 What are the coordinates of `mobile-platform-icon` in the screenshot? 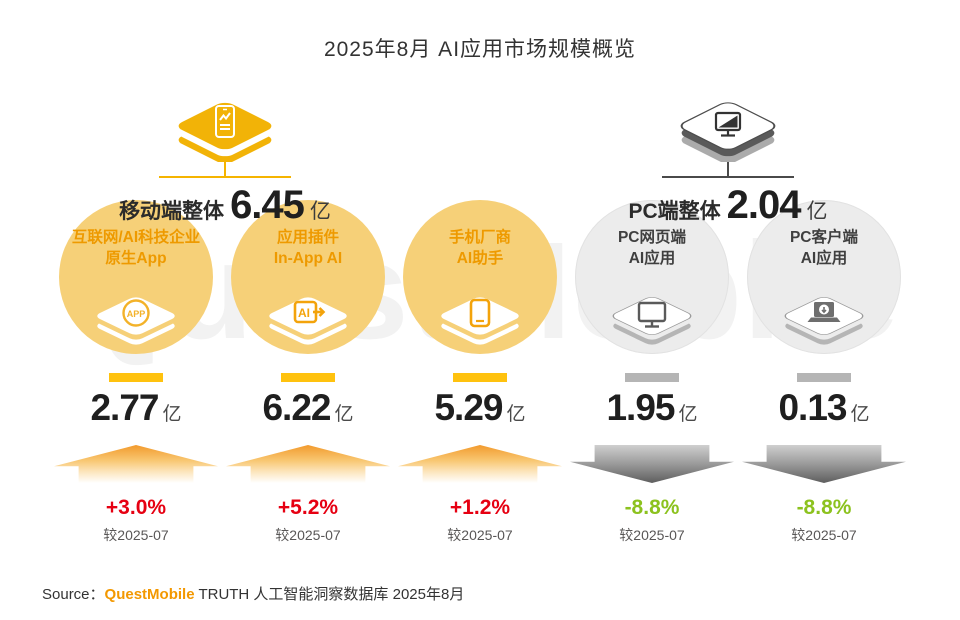 It's located at (225, 132).